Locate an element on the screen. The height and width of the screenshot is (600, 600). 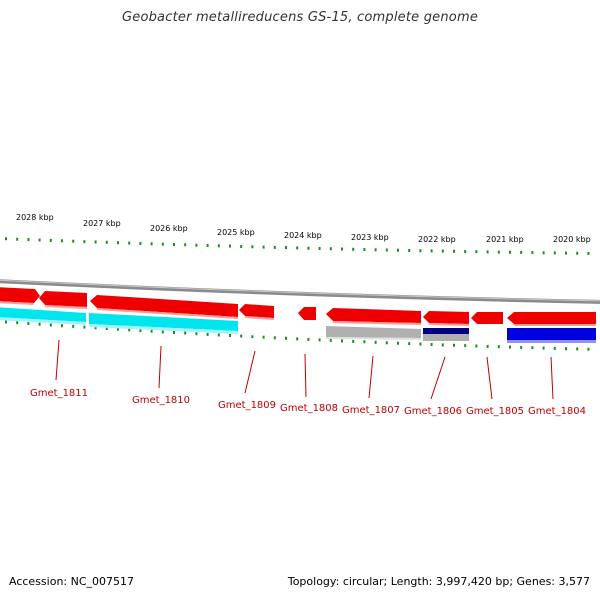
gene-arrow-1811b is located at coordinates (63, 300).